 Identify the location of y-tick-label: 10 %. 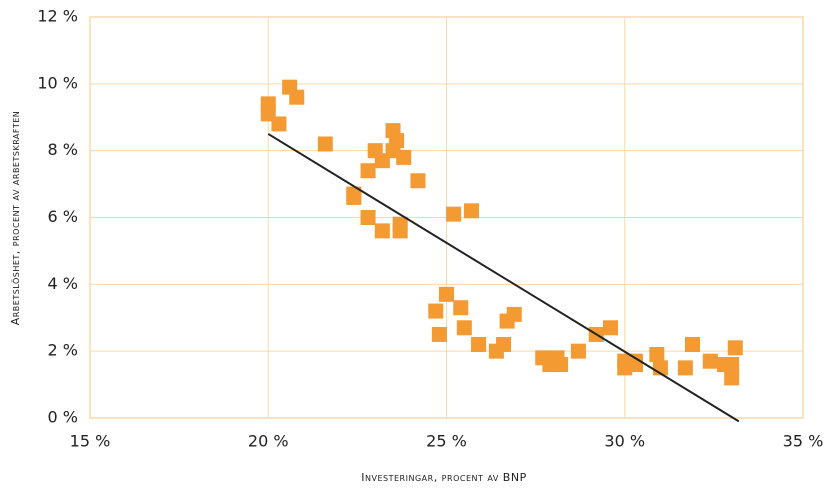
(57, 82).